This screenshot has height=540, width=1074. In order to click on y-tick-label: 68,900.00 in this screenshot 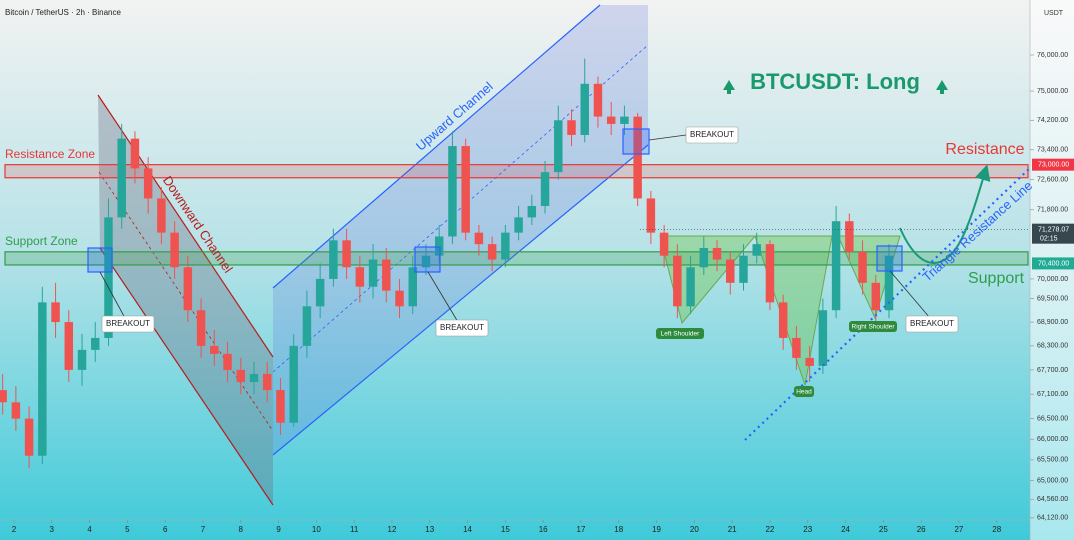, I will do `click(1052, 322)`.